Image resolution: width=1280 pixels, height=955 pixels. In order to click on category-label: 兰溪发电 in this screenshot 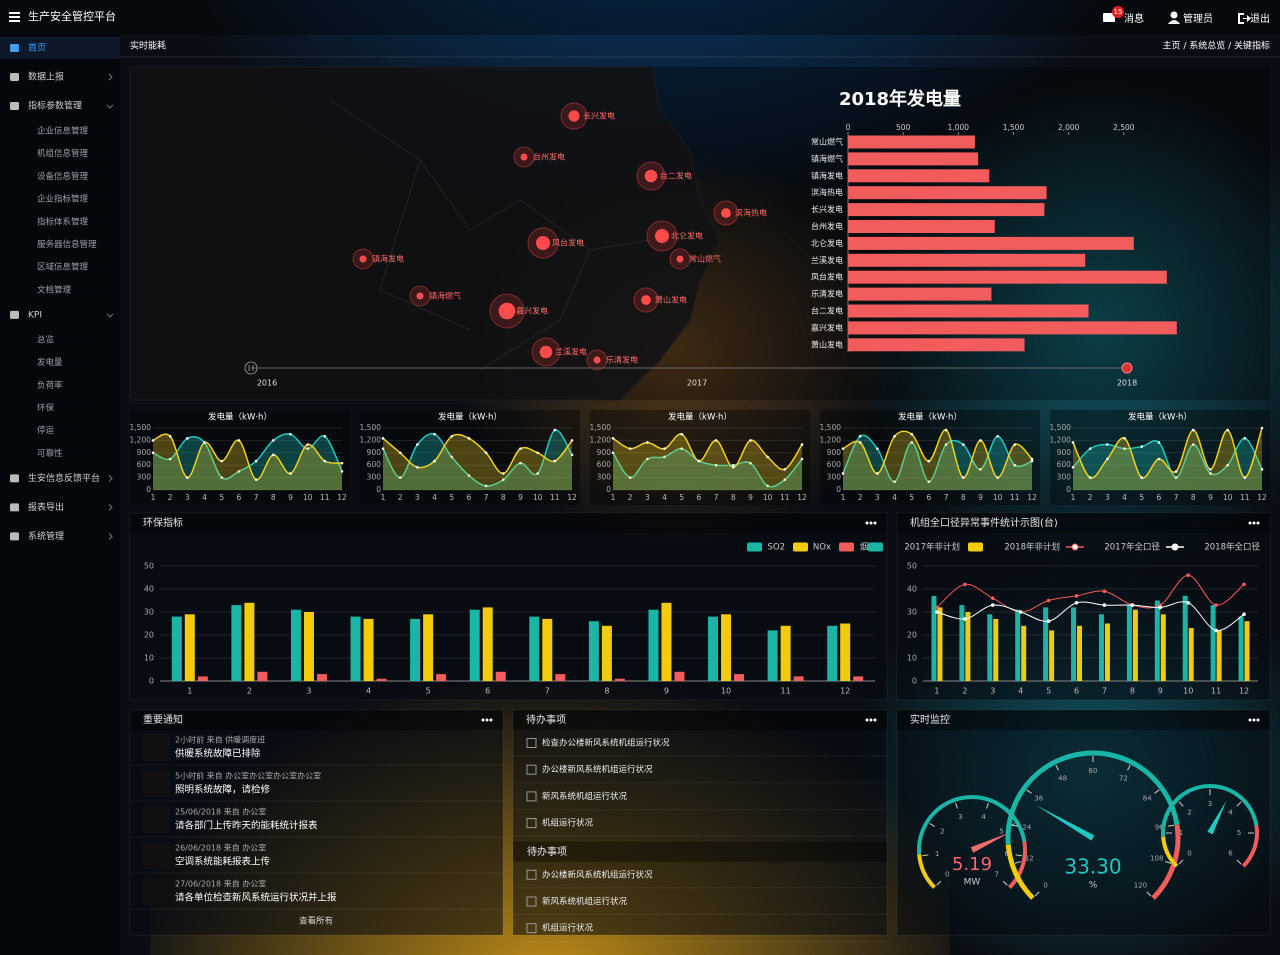, I will do `click(827, 260)`.